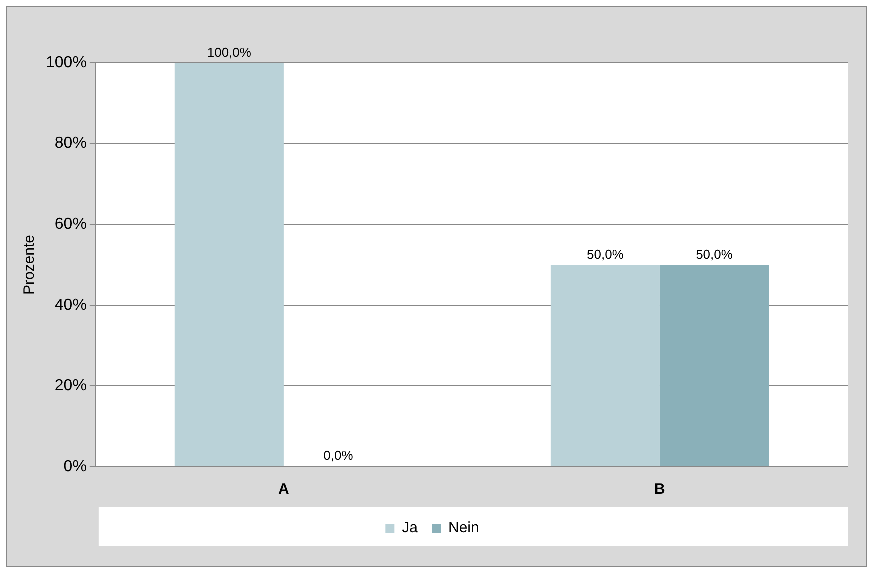  Describe the element at coordinates (339, 456) in the screenshot. I see `data-label: 0,0%` at that location.